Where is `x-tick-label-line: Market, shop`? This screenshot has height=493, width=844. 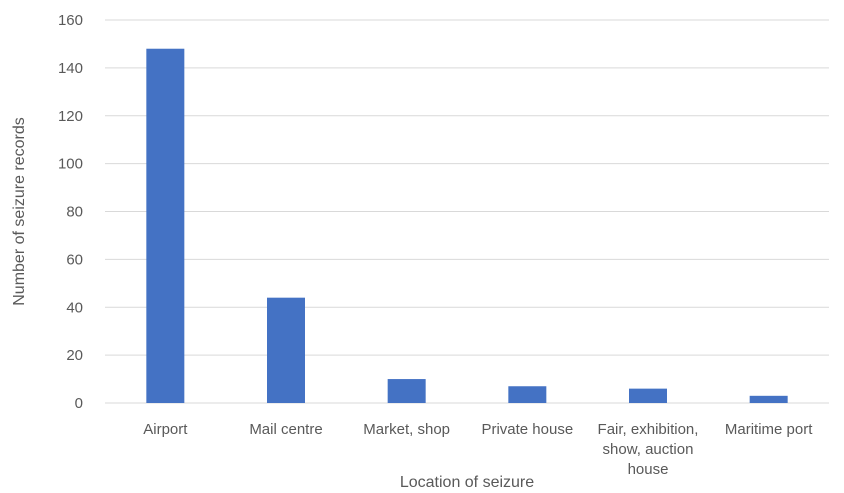 x-tick-label-line: Market, shop is located at coordinates (406, 429).